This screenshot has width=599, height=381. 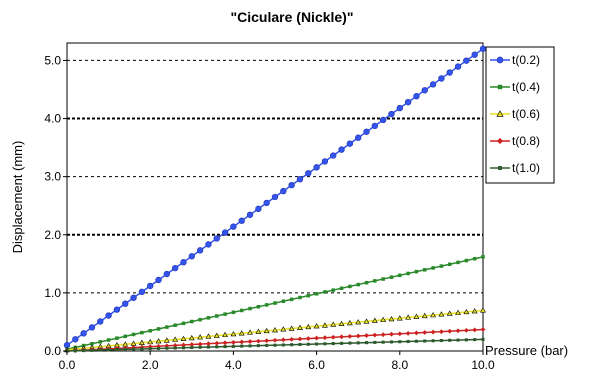 What do you see at coordinates (526, 141) in the screenshot?
I see `legend-label: t(0.8)` at bounding box center [526, 141].